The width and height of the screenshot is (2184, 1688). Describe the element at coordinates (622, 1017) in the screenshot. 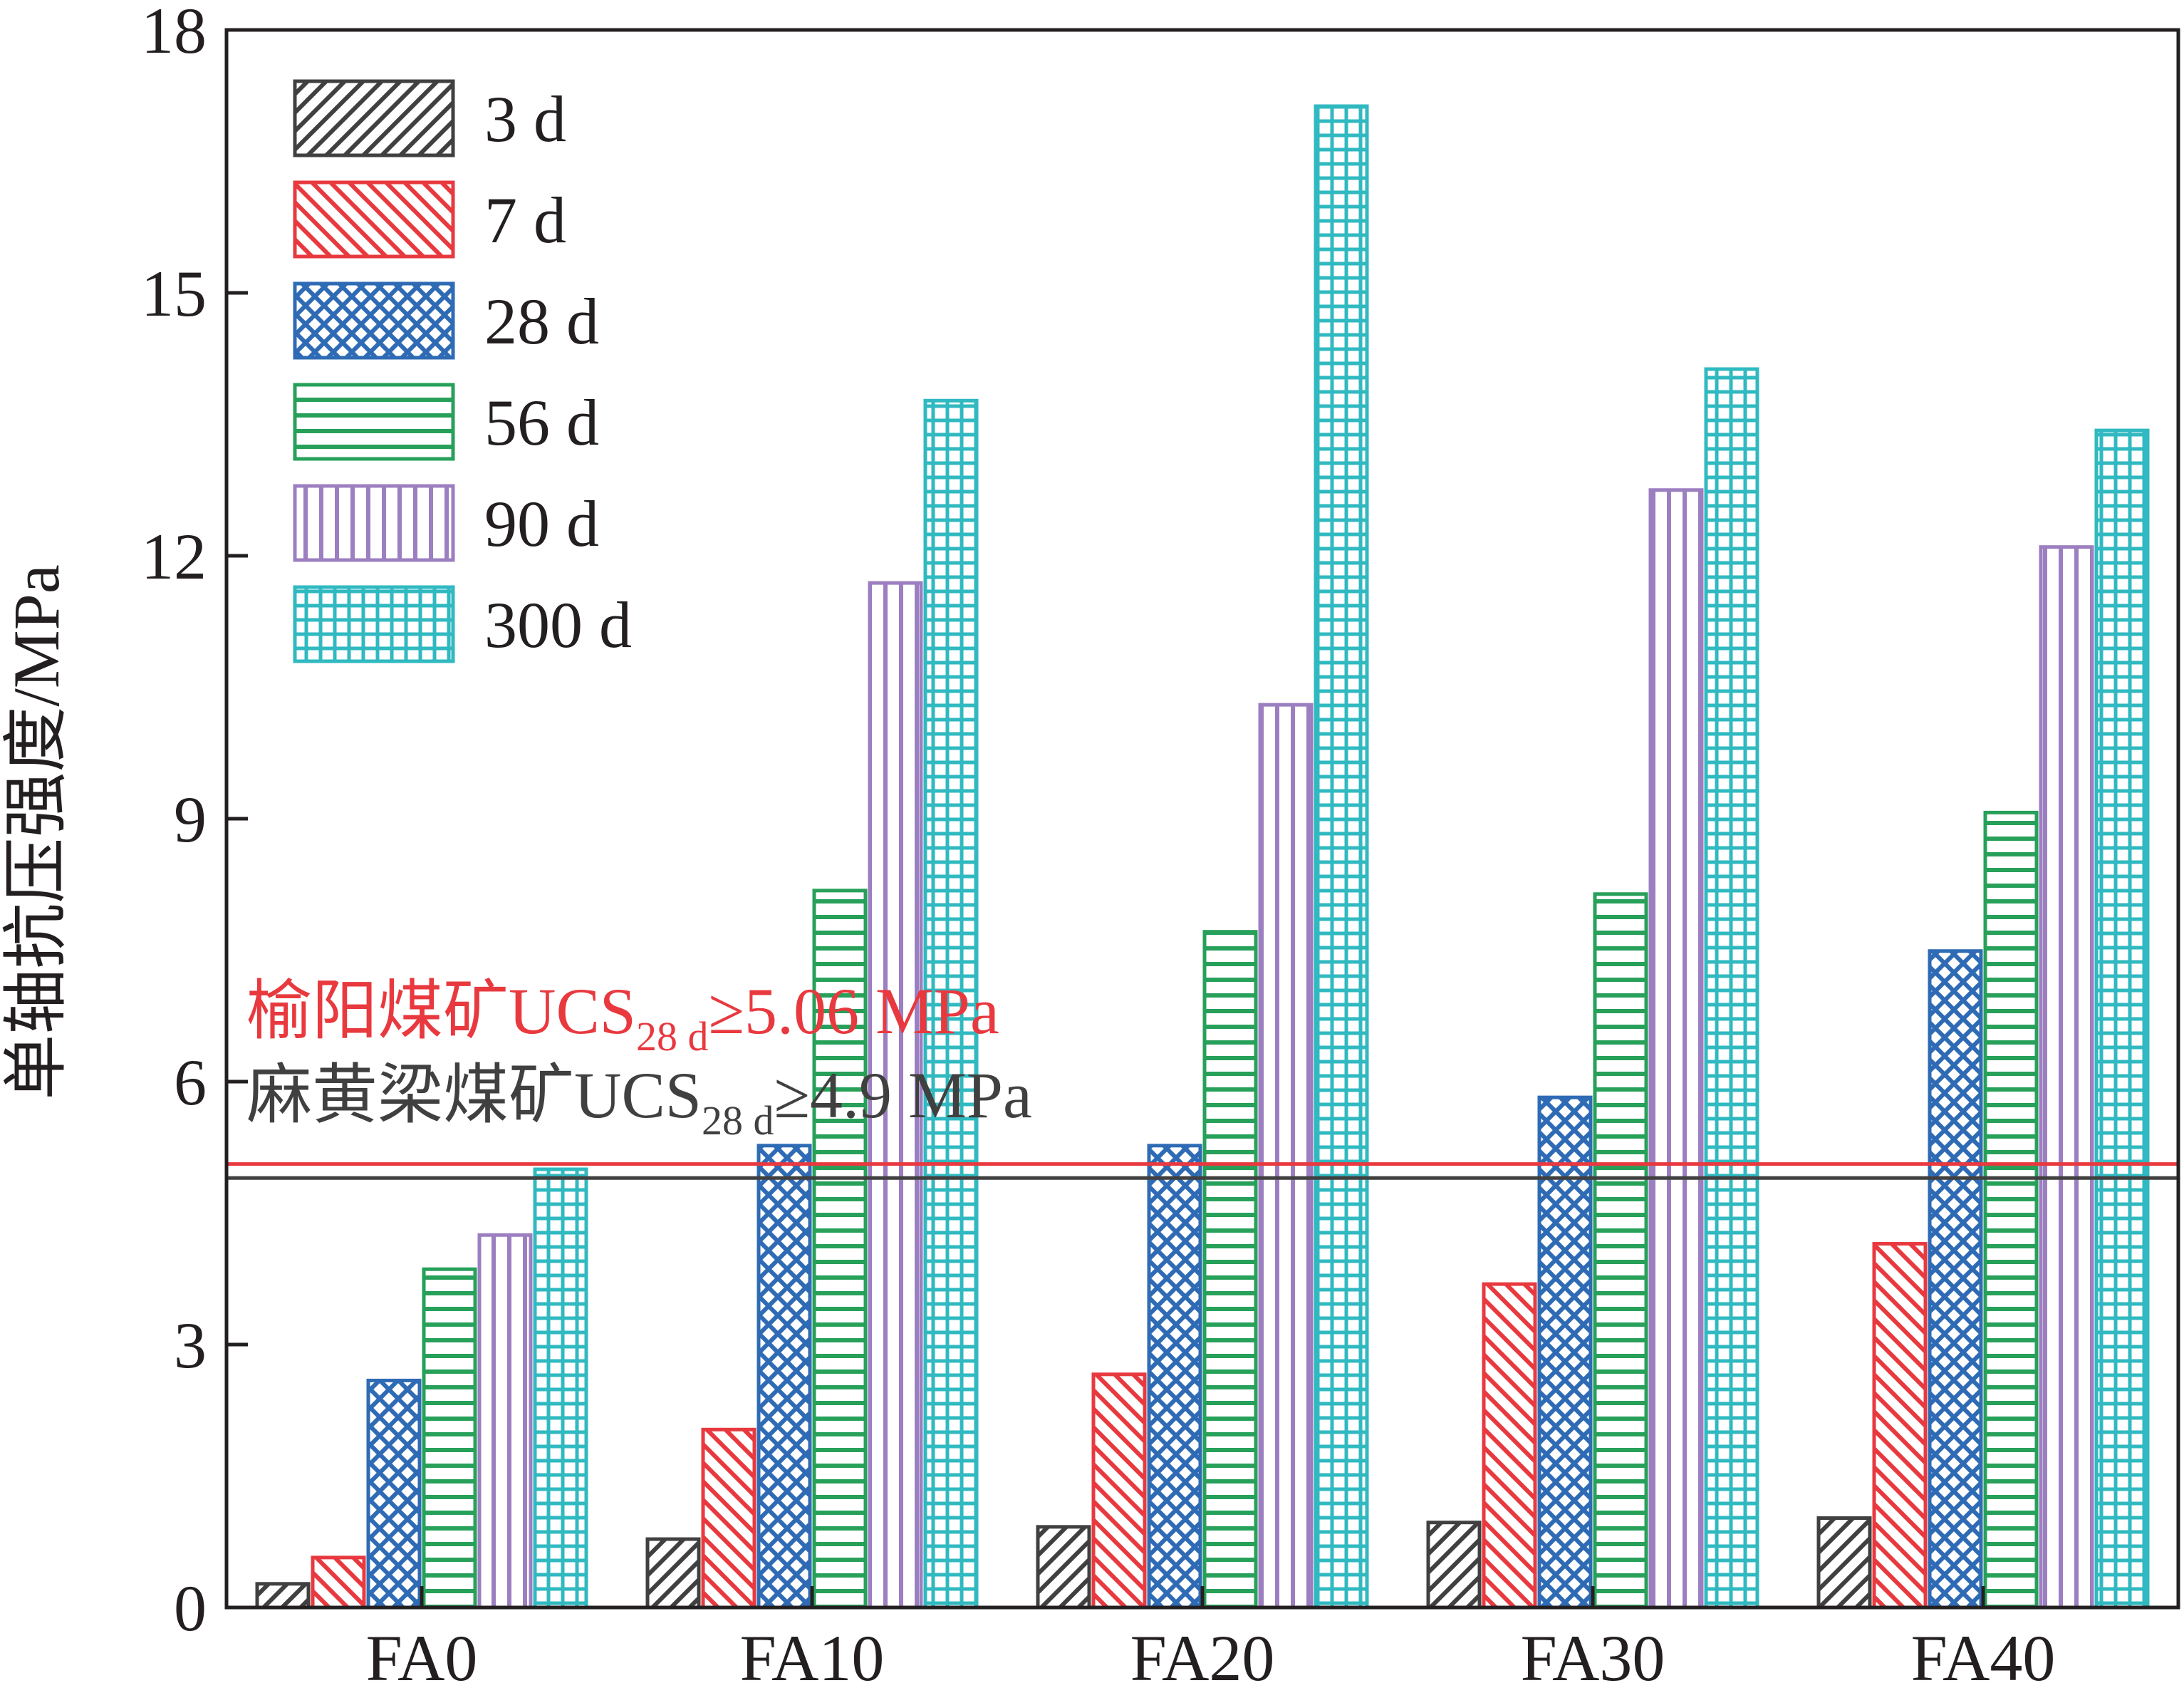

I see `reference-label-1: 榆阳煤矿UCS28 d≥5.06 MPa` at that location.